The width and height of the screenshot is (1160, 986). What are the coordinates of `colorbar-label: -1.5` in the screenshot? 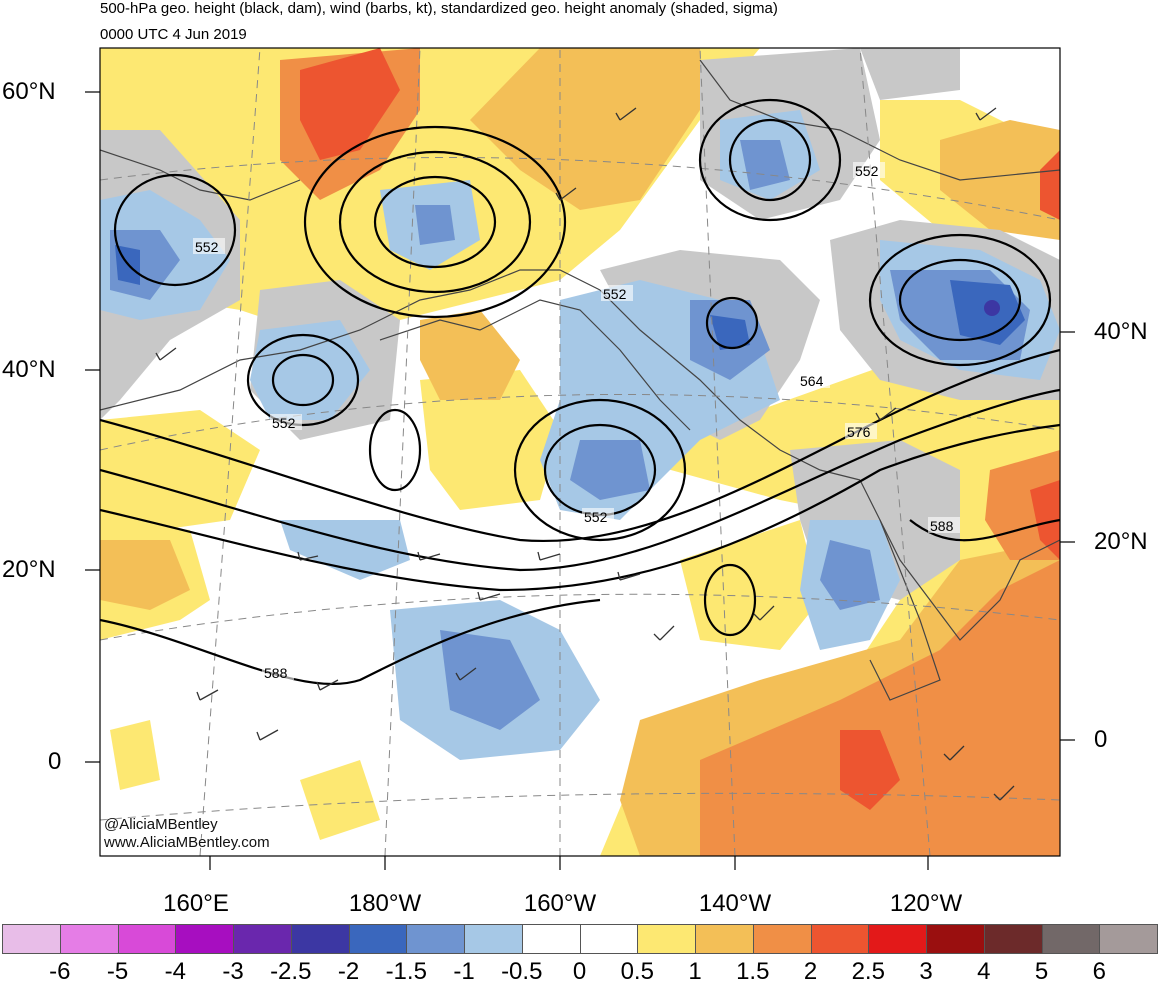 It's located at (406, 971).